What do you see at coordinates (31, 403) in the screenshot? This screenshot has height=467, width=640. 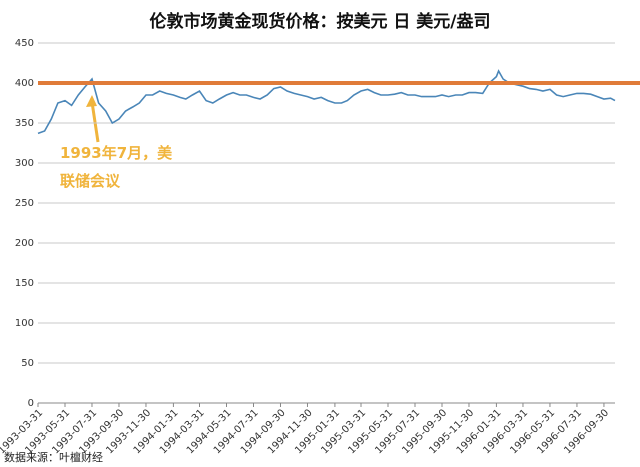 I see `y-tick-label: 0` at bounding box center [31, 403].